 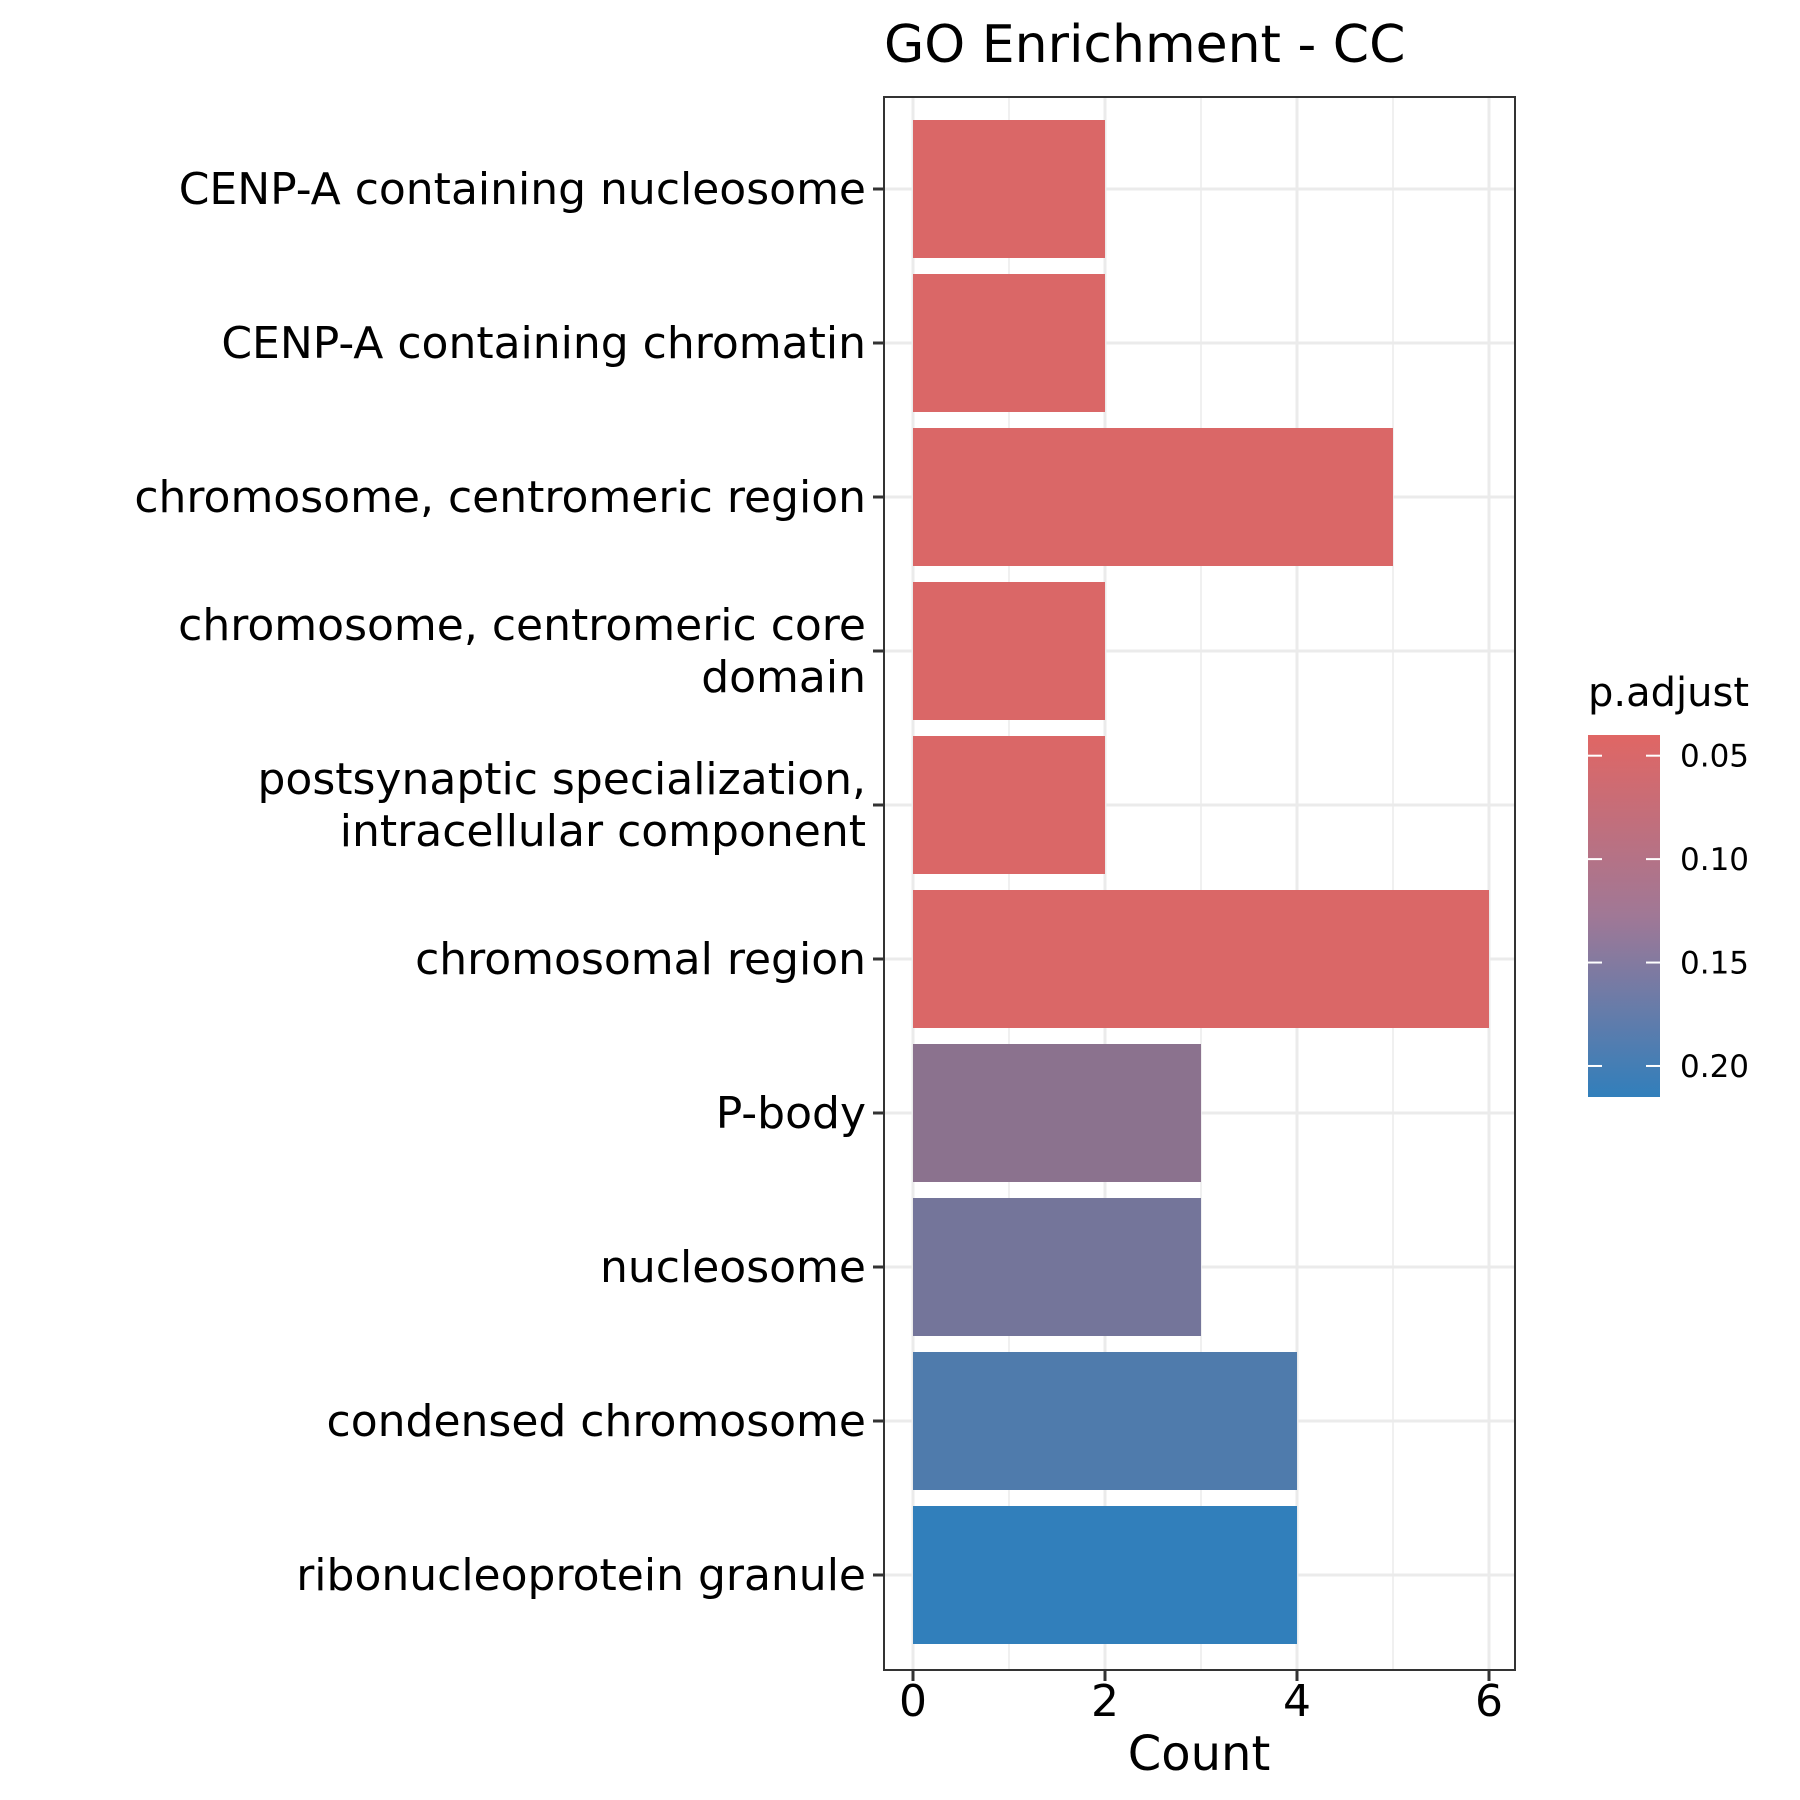 I want to click on legend: p.adjust 0.05 0.10 0.15 0.20, so click(x=1668, y=883).